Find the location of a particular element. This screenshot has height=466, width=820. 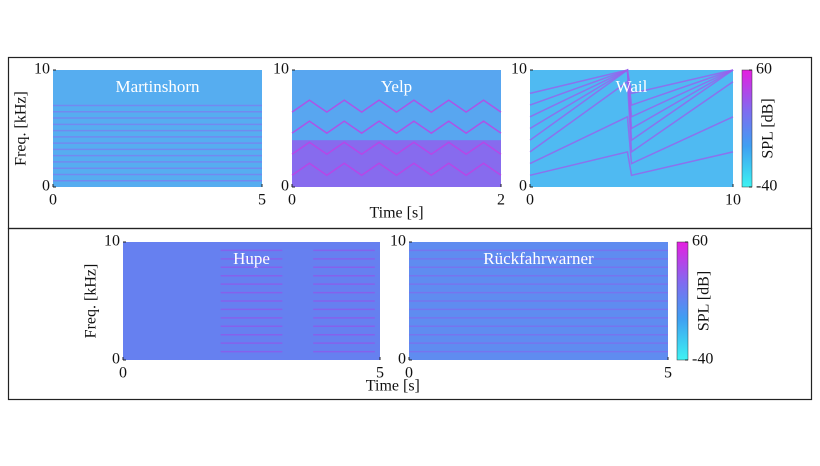

panel-title: Rückfahrwarner is located at coordinates (538, 258).